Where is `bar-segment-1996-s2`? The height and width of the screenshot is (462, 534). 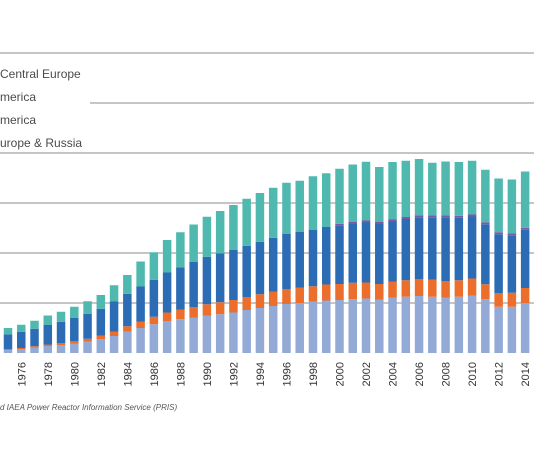 bar-segment-1996-s2 is located at coordinates (286, 261).